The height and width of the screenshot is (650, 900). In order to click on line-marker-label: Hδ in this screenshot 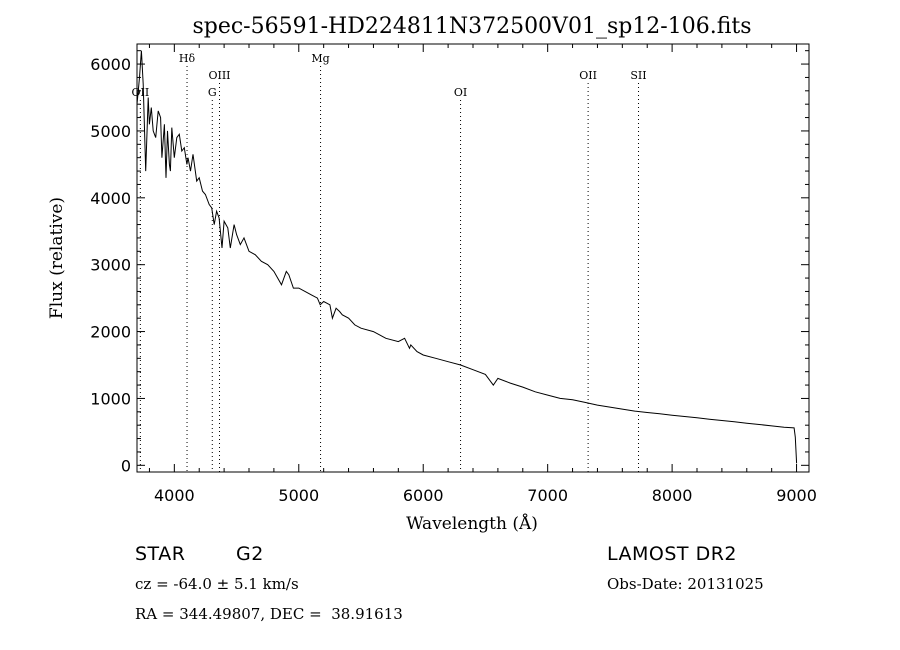, I will do `click(187, 58)`.